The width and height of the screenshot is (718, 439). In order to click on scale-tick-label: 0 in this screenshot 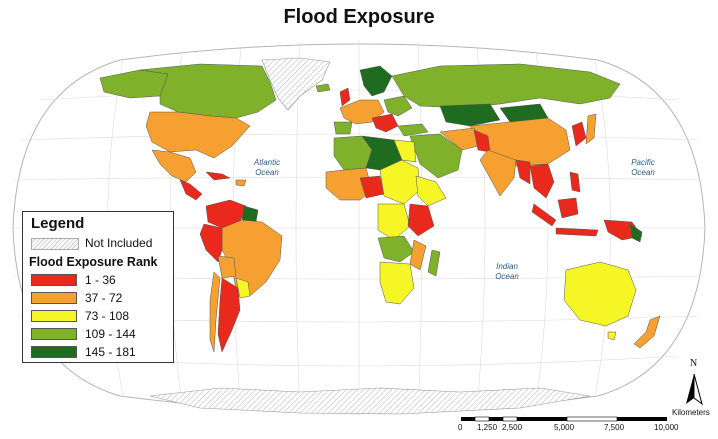, I will do `click(460, 427)`.